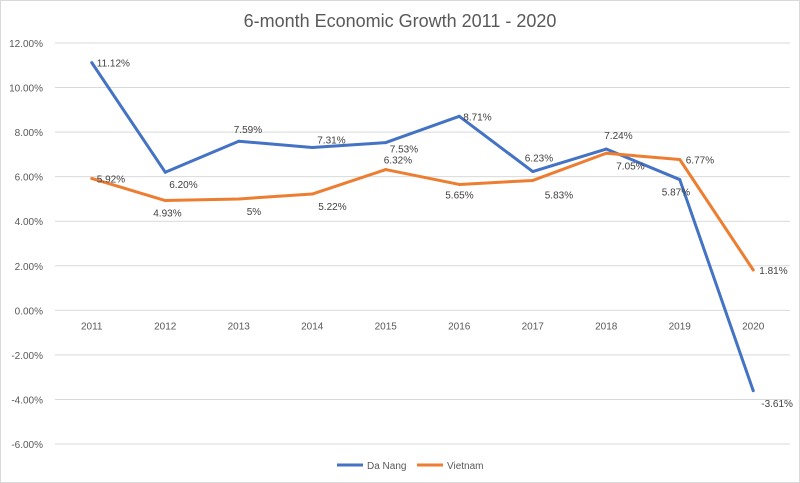 Image resolution: width=800 pixels, height=483 pixels. I want to click on y-tick-label: 8.00%, so click(29, 133).